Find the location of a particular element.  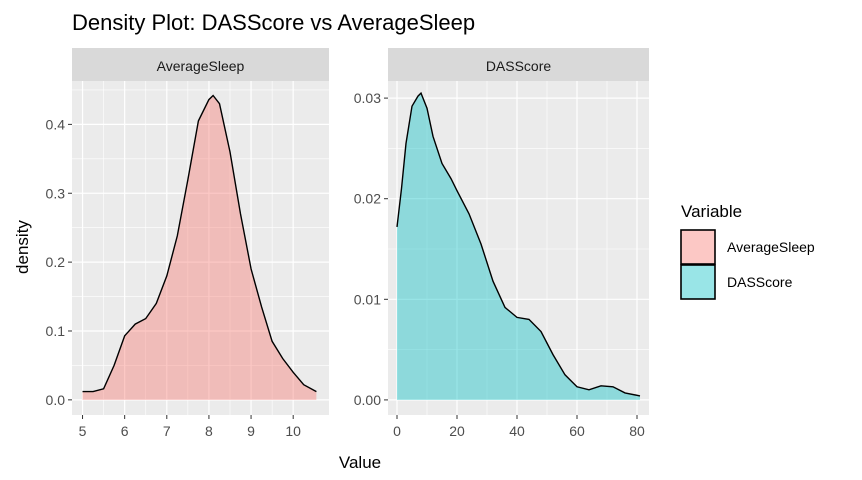

y-axis-title: density is located at coordinates (22, 247).